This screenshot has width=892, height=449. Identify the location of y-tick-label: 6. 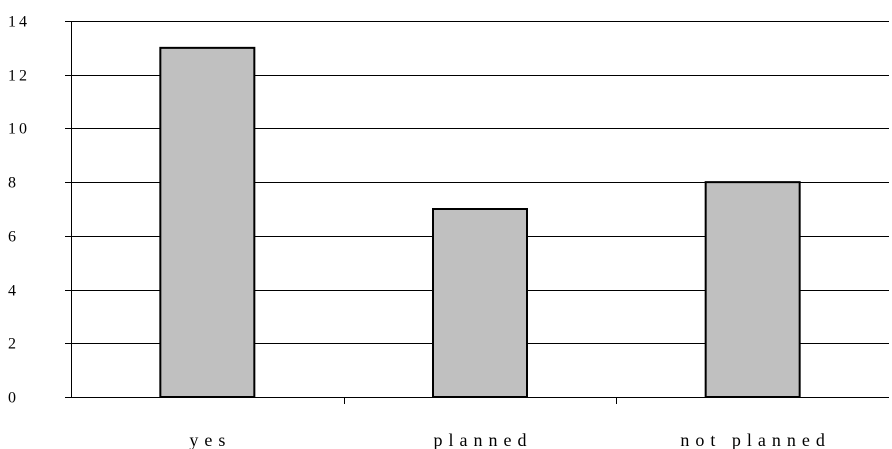
(13, 237).